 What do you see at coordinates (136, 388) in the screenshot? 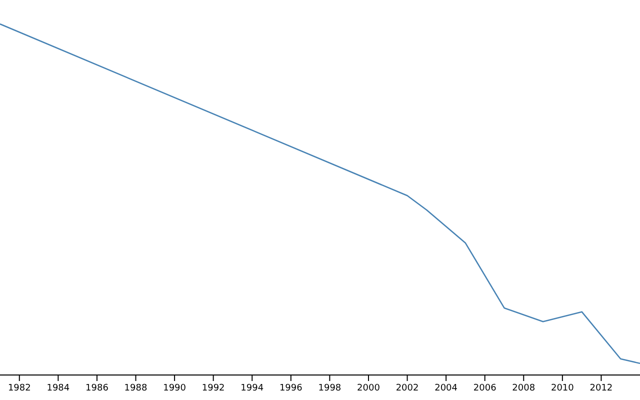
I see `x-tick-label: 1988` at bounding box center [136, 388].